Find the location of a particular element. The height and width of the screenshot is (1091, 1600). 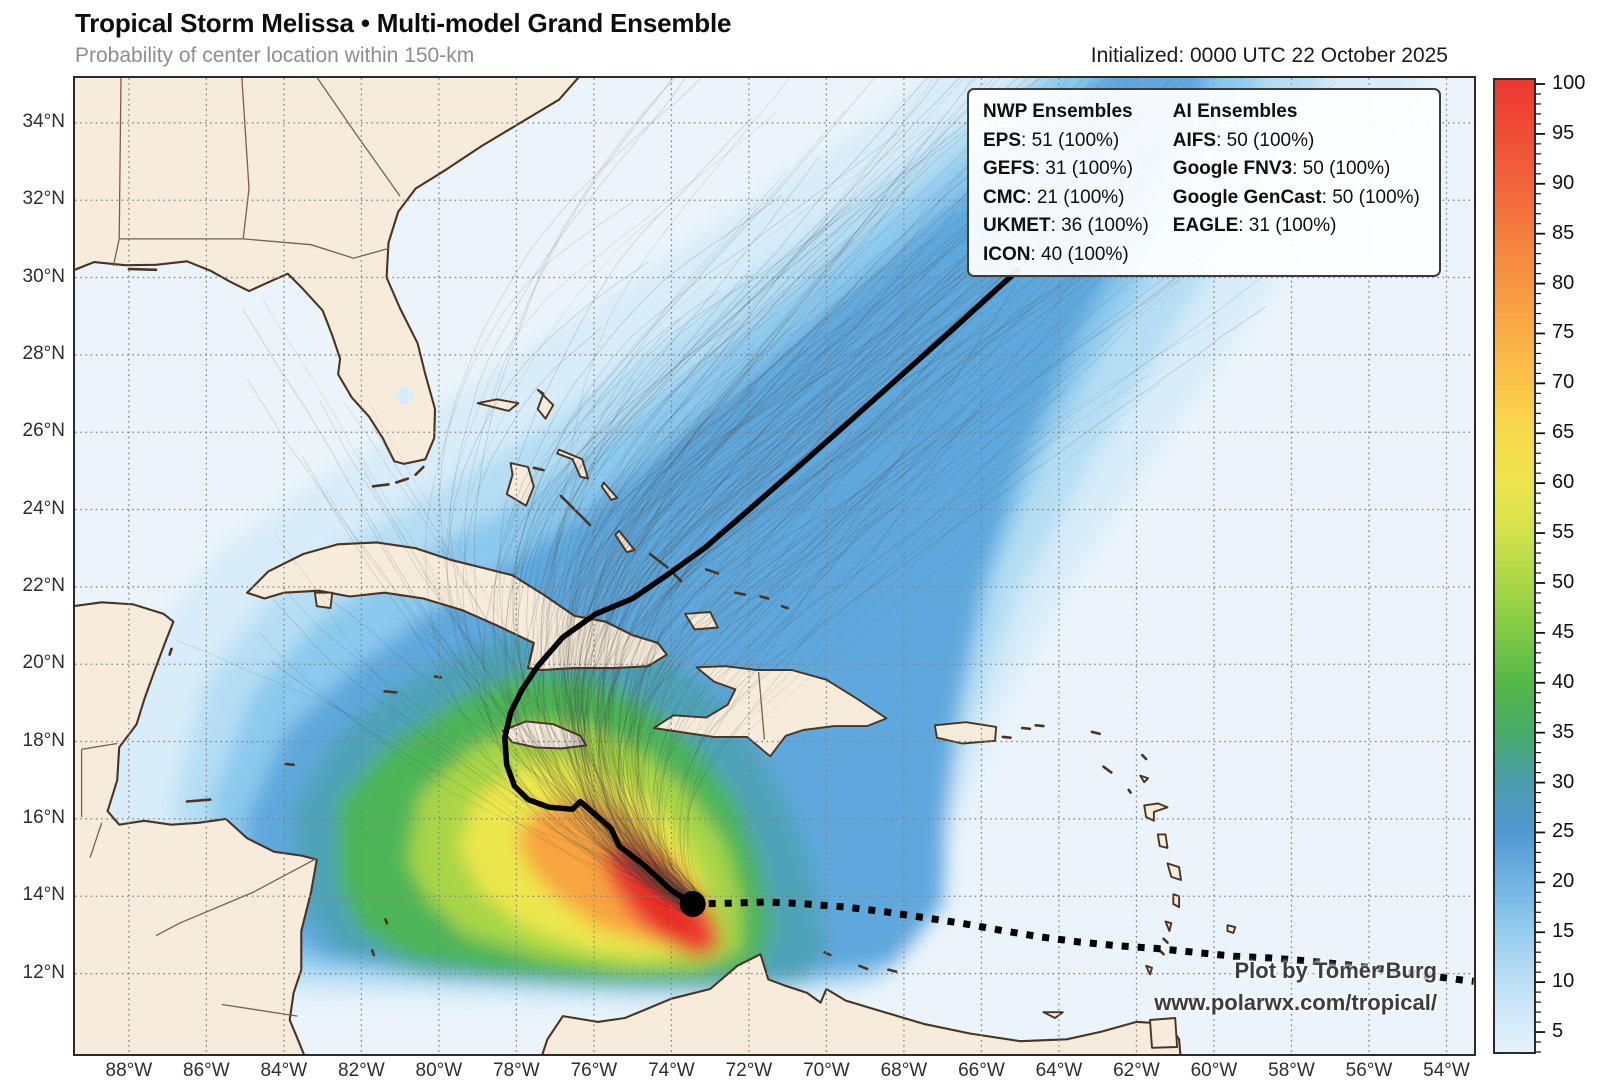

x-tick-label: 76°W is located at coordinates (594, 1070).